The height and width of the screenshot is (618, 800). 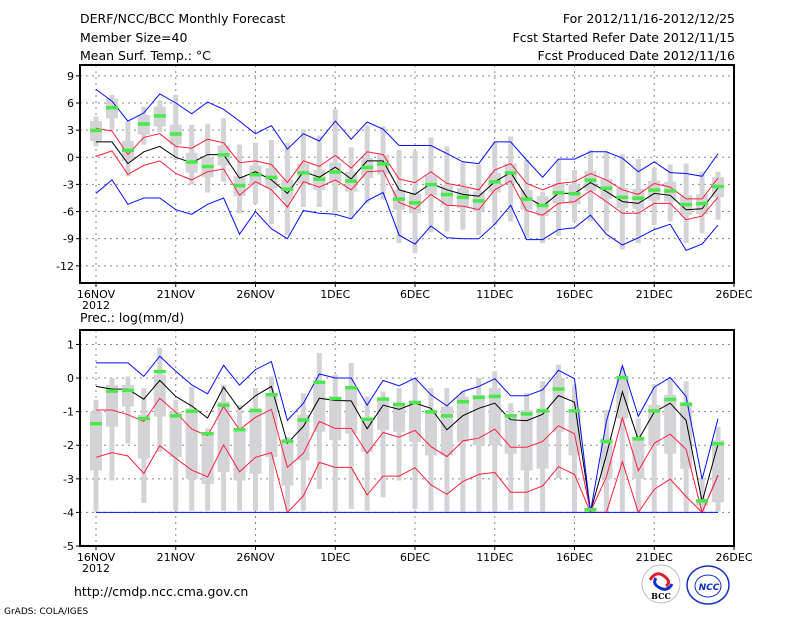 I want to click on ncc-logo: NCC, so click(x=708, y=585).